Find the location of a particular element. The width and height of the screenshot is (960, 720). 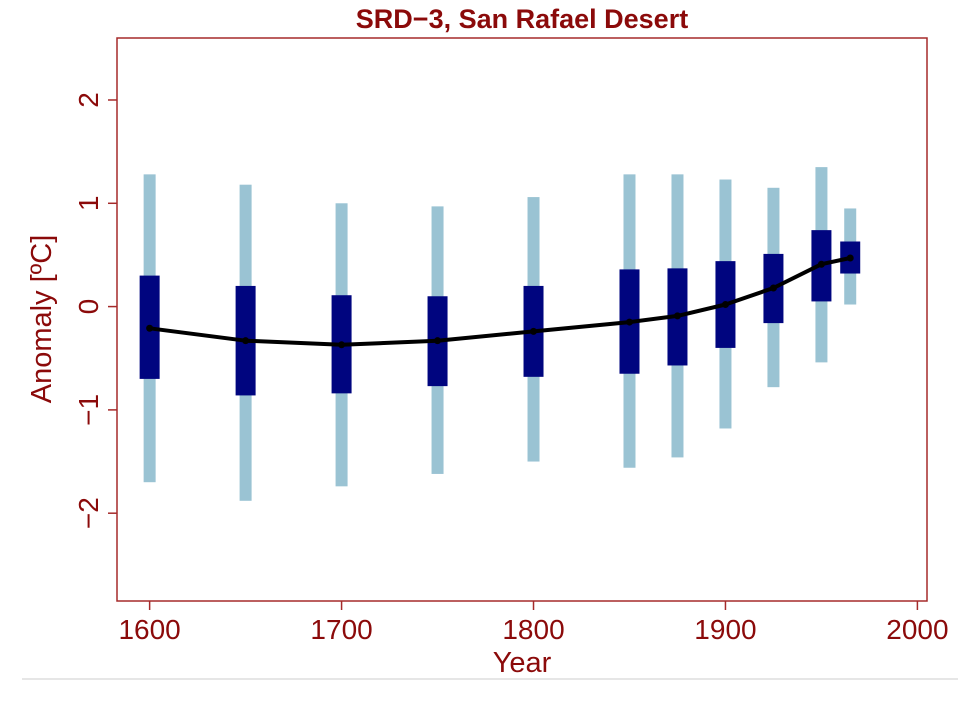

x-axis: 1600 1700 1800 1900 2000 is located at coordinates (533, 623).